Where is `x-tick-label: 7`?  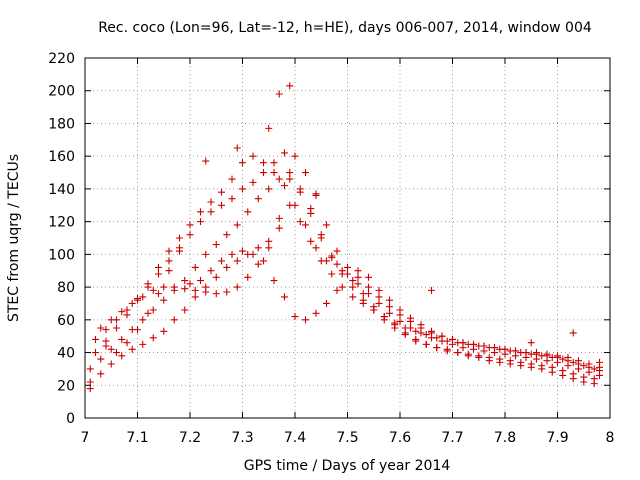
x-tick-label: 7 is located at coordinates (85, 438).